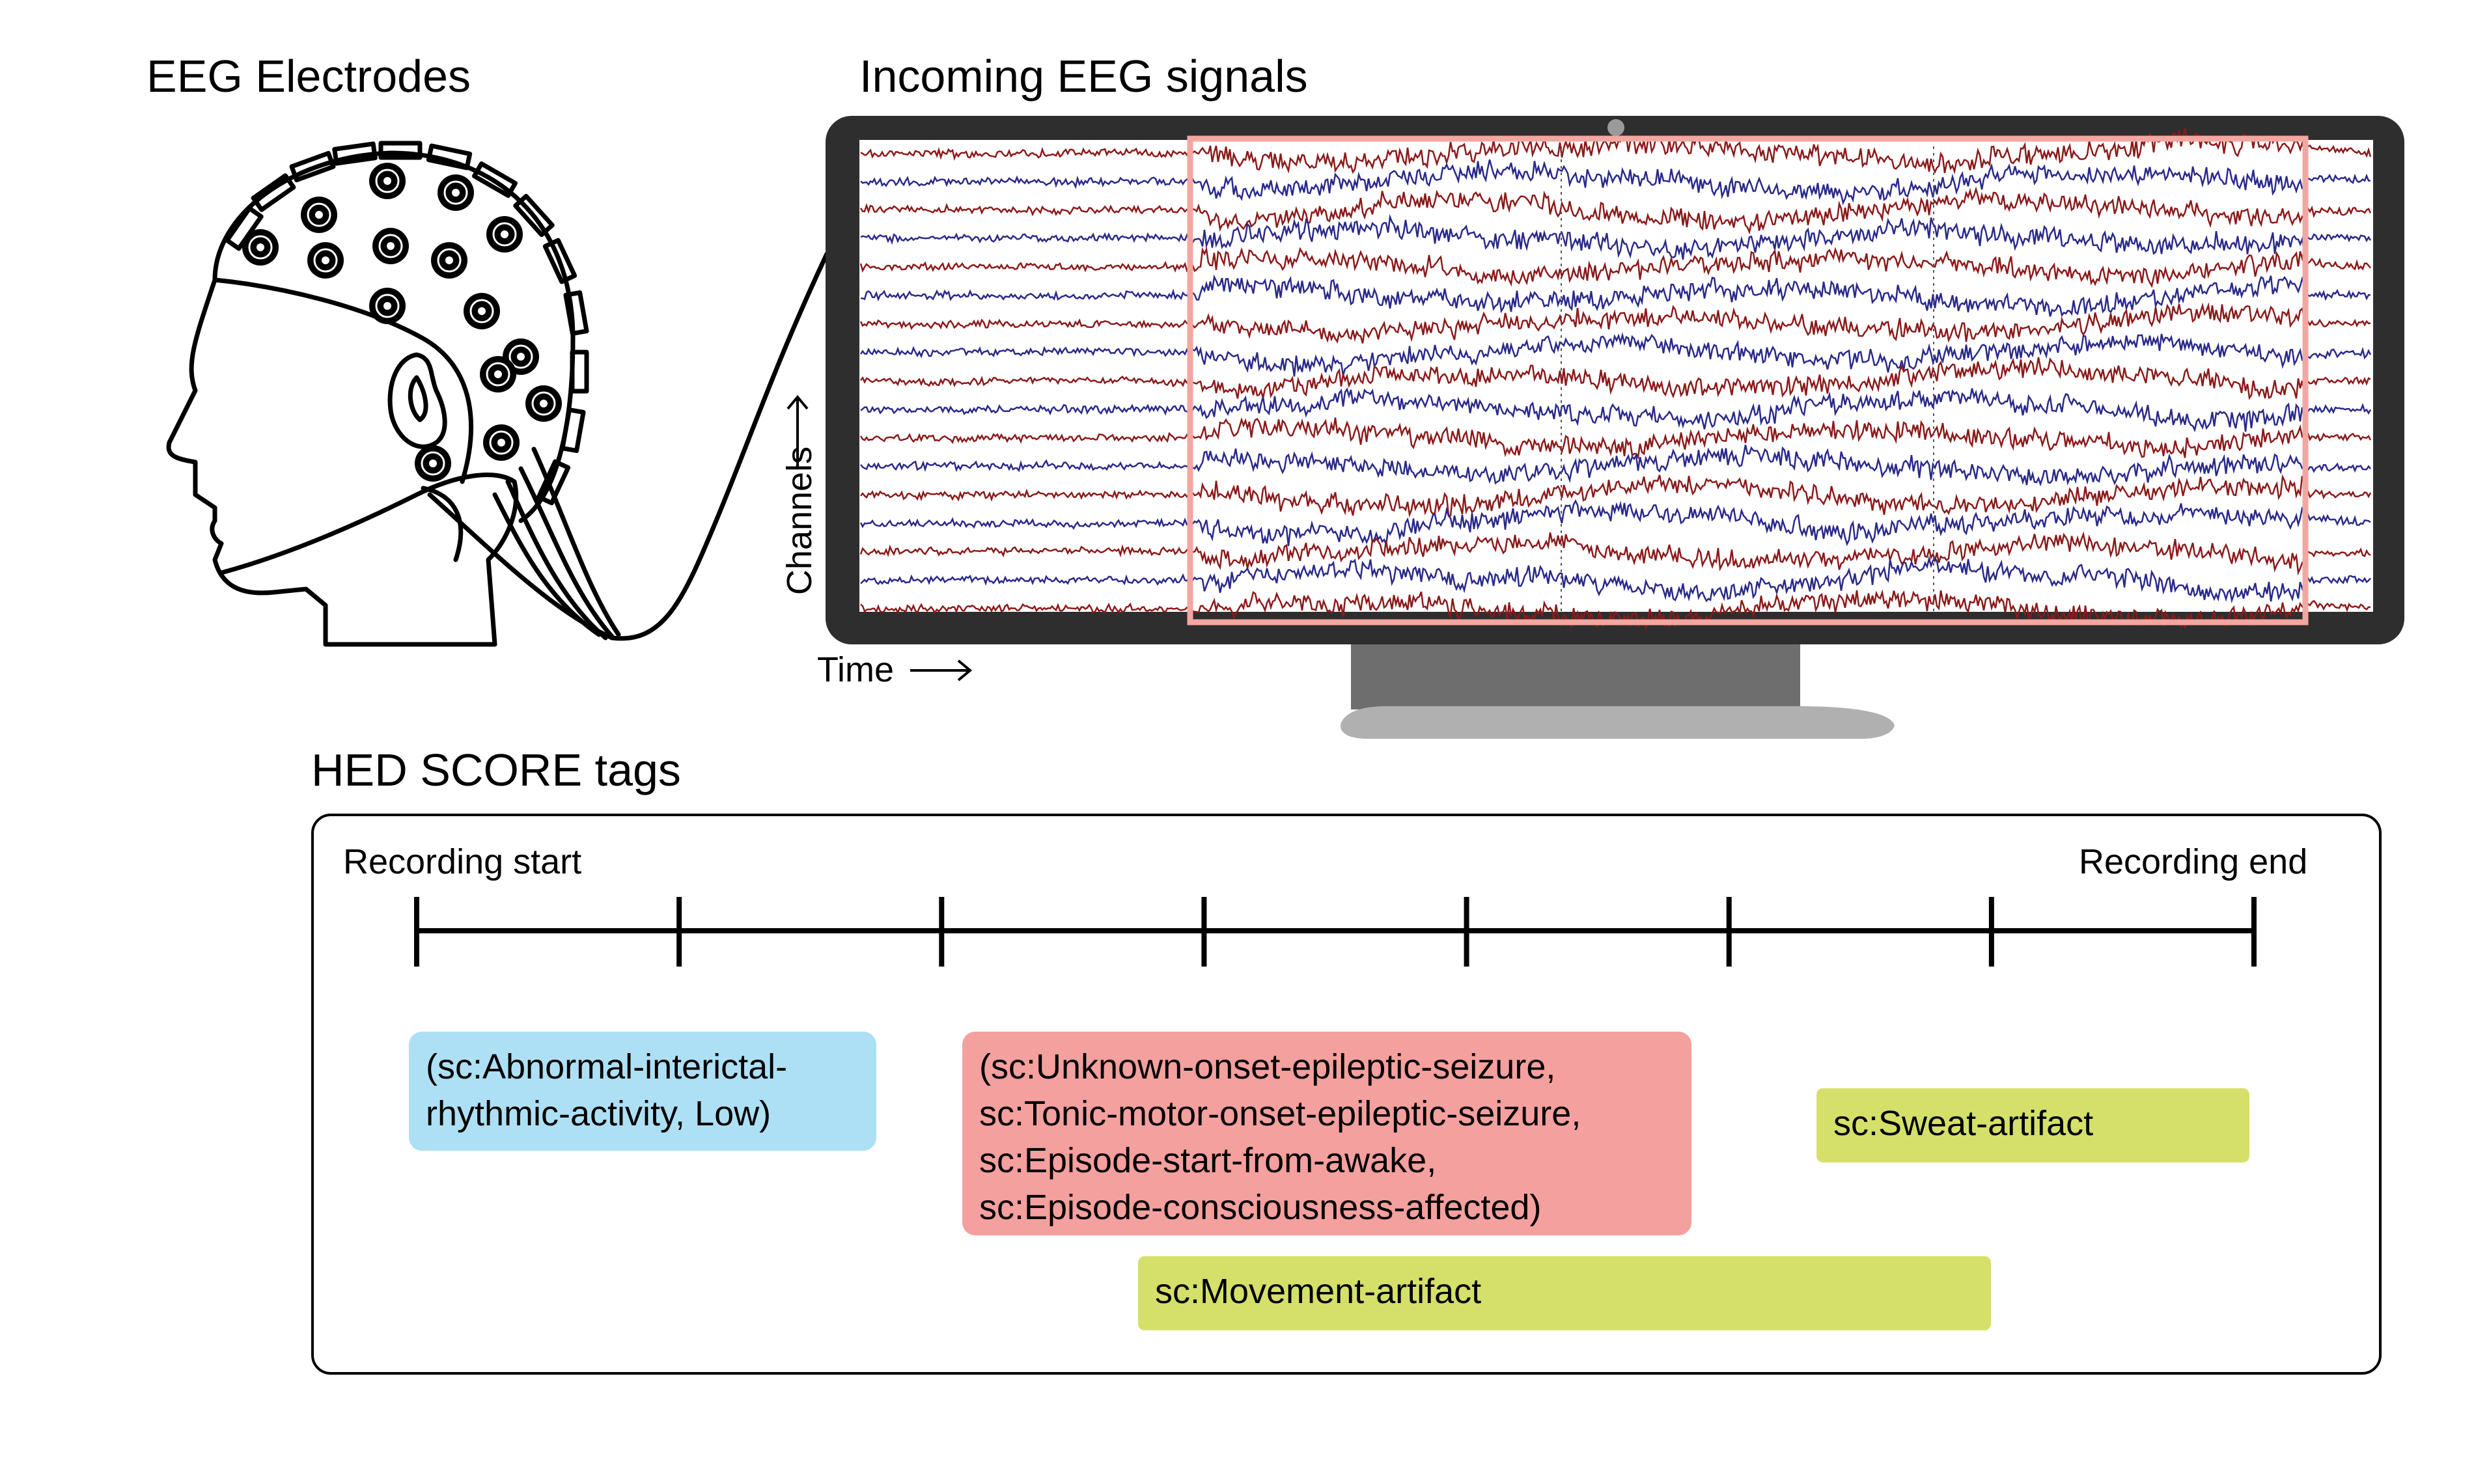 The image size is (2489, 1484). What do you see at coordinates (1267, 1066) in the screenshot?
I see `tag-line: (sc:Unknown-onset-epileptic-seizure,` at bounding box center [1267, 1066].